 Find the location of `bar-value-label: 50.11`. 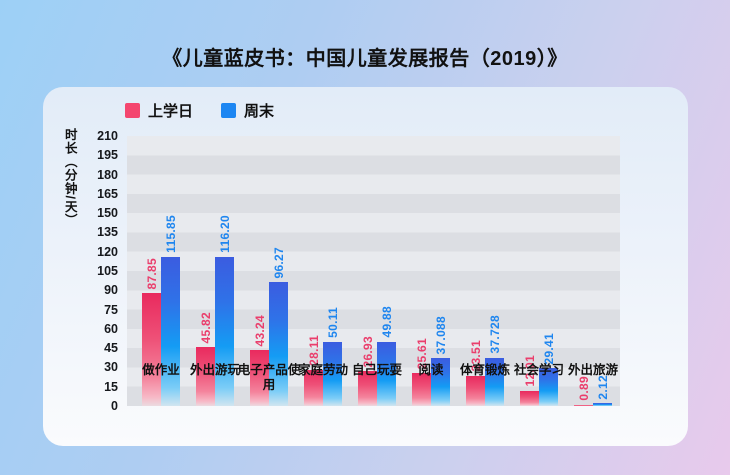

bar-value-label: 50.11 is located at coordinates (332, 322).